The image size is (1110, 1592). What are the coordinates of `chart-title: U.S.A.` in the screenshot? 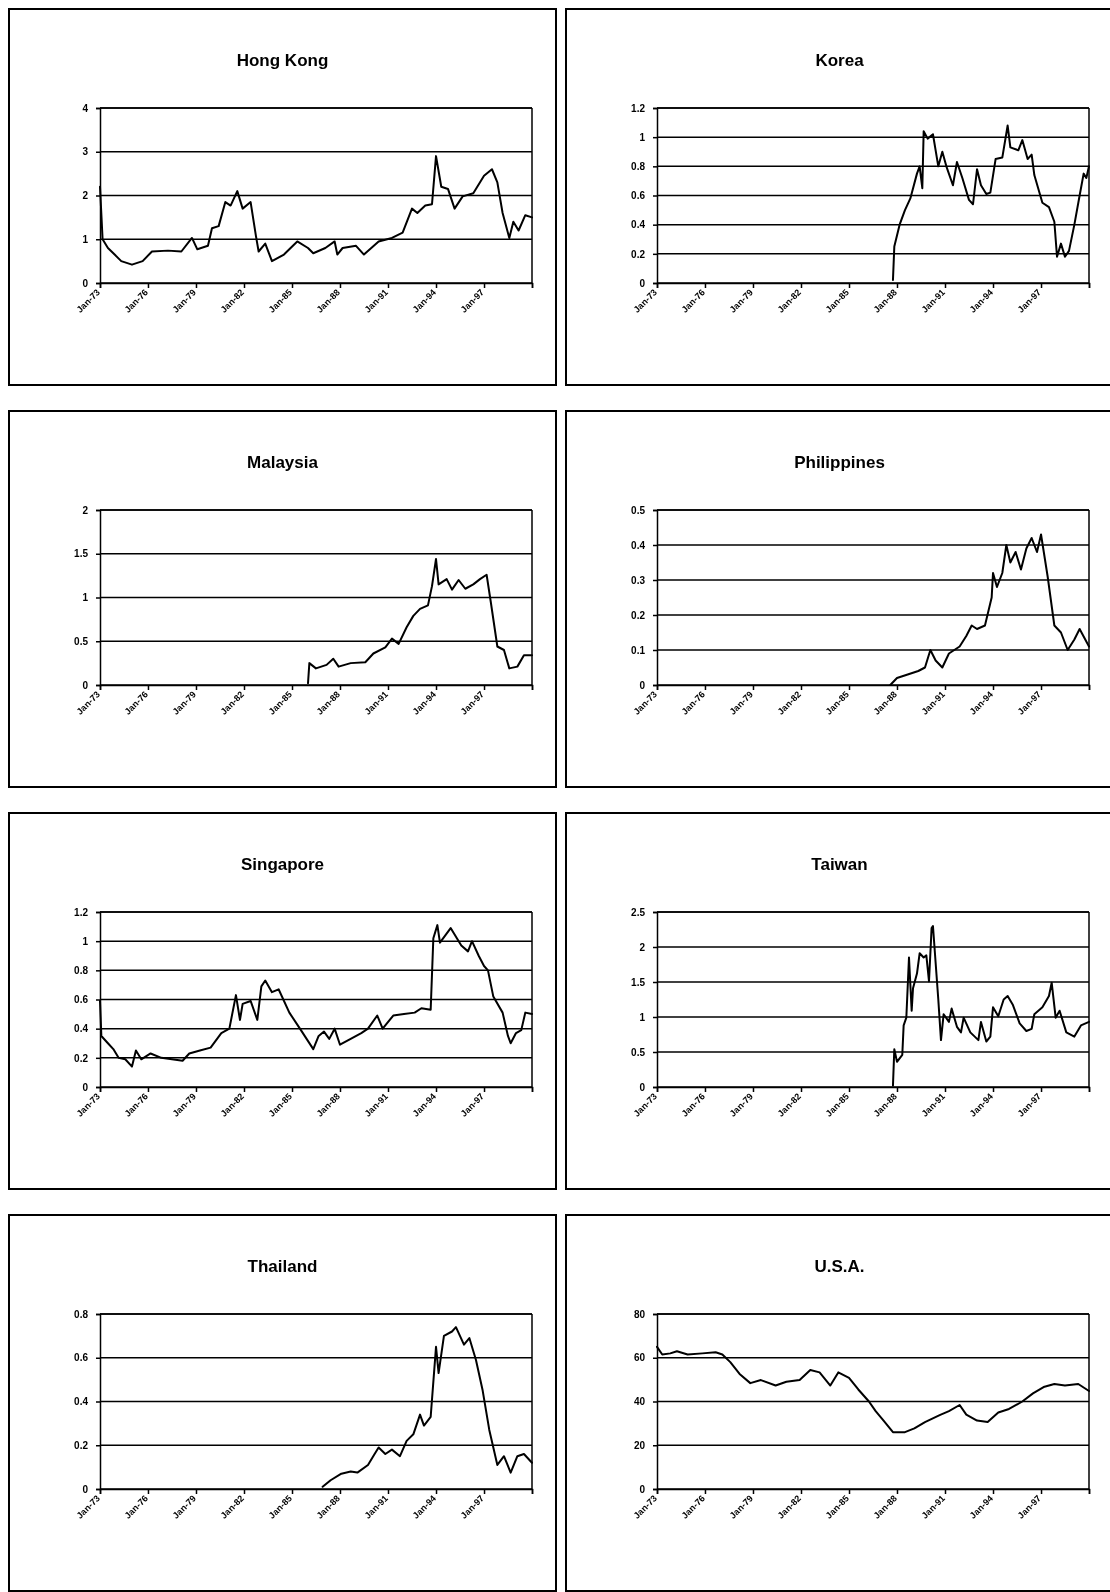 It's located at (839, 1266).